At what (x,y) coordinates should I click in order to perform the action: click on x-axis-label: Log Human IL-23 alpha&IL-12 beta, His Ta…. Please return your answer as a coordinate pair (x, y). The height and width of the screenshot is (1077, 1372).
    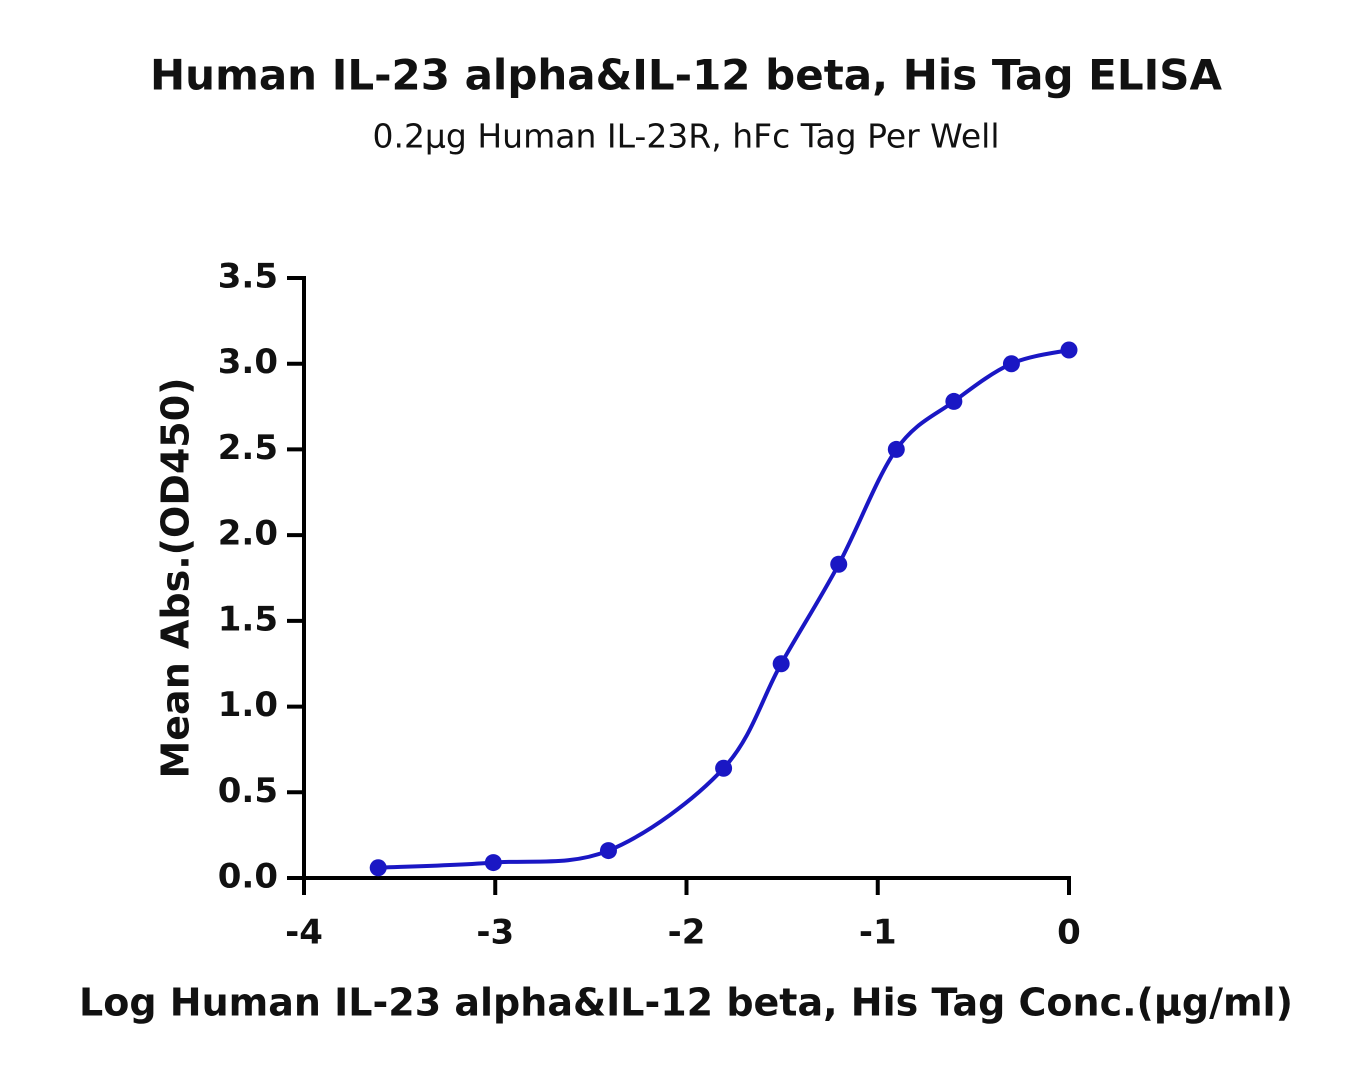
    Looking at the image, I should click on (686, 1003).